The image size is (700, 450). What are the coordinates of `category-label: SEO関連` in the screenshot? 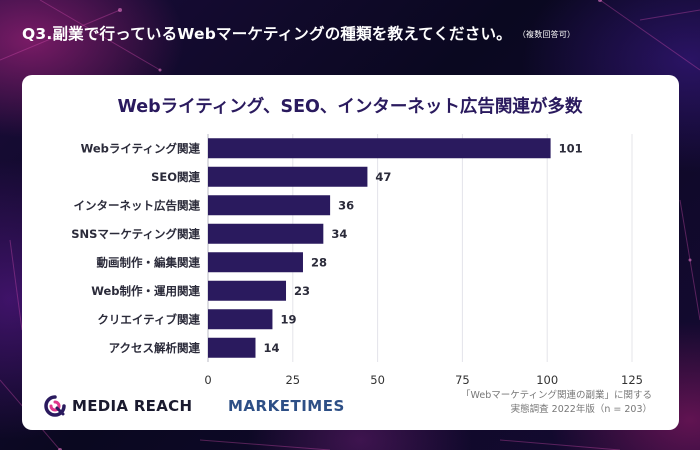 It's located at (175, 177).